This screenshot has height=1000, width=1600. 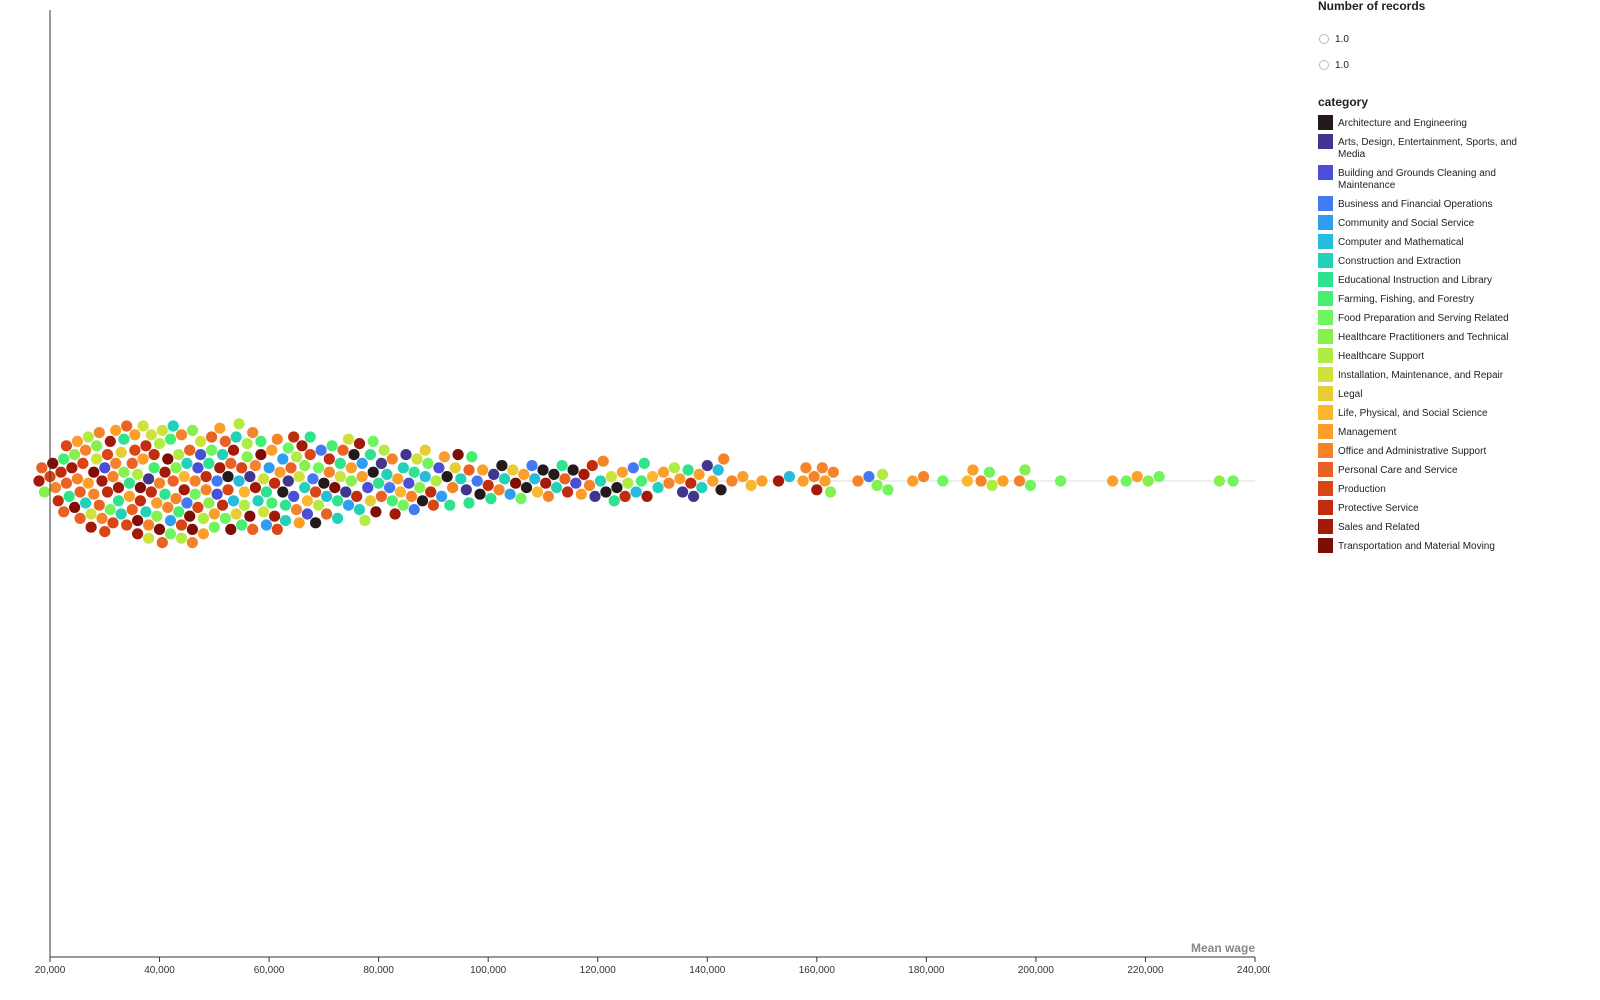 I want to click on category-legend-item: Computer and Mathematical, so click(x=1433, y=241).